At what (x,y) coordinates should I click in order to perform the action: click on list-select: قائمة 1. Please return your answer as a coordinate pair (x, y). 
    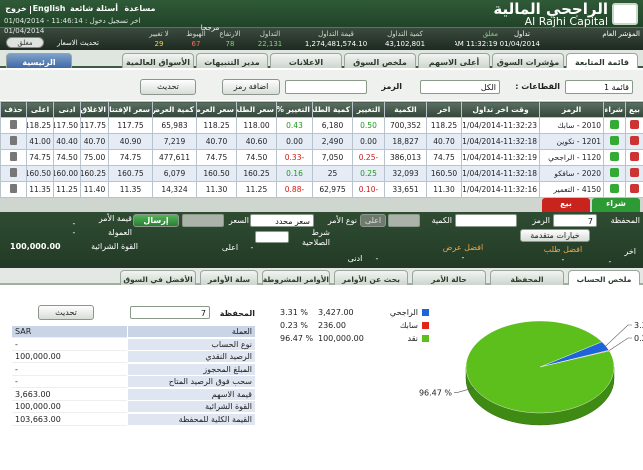
    Looking at the image, I should click on (599, 87).